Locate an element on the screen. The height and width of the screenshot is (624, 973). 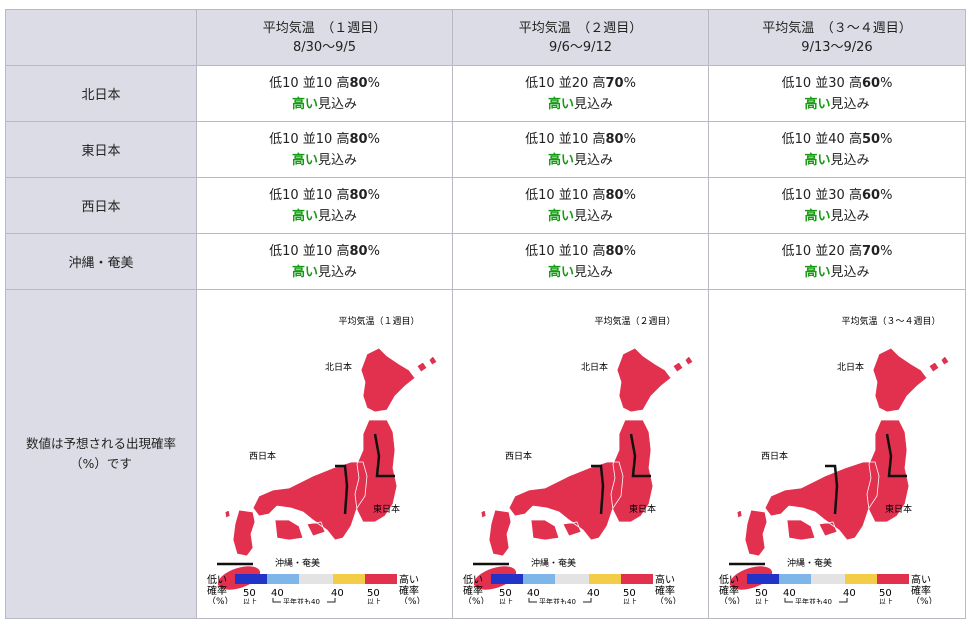
prob-normal: 並20 is located at coordinates (573, 83).